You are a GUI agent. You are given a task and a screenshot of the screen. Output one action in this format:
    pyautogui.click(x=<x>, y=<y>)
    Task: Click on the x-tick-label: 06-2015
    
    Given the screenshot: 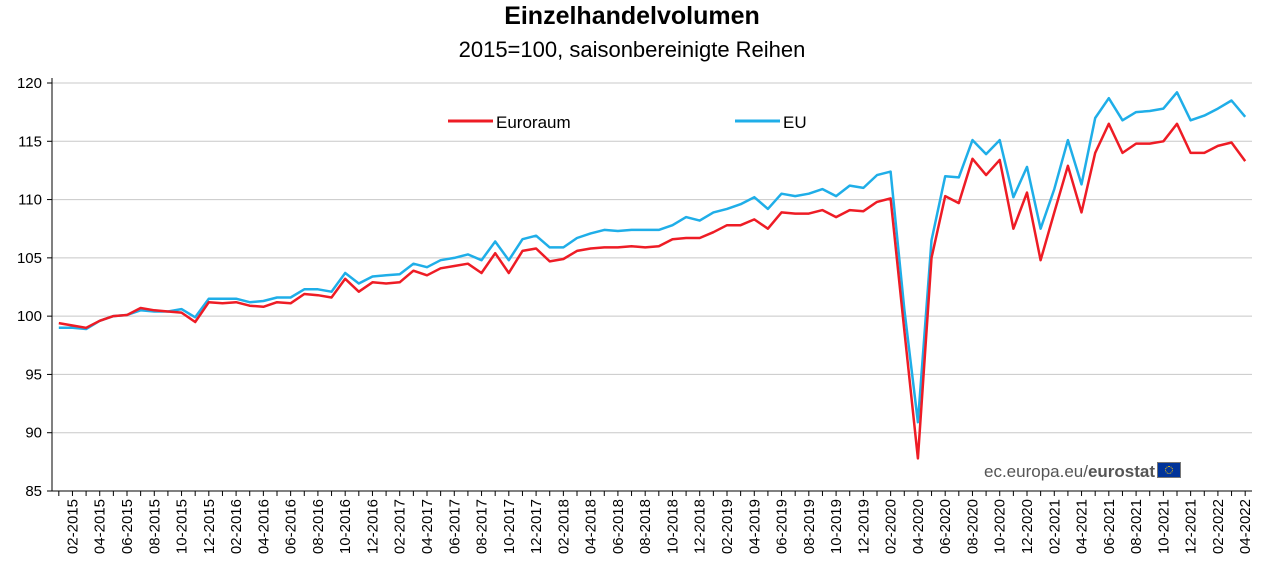 What is the action you would take?
    pyautogui.click(x=127, y=526)
    